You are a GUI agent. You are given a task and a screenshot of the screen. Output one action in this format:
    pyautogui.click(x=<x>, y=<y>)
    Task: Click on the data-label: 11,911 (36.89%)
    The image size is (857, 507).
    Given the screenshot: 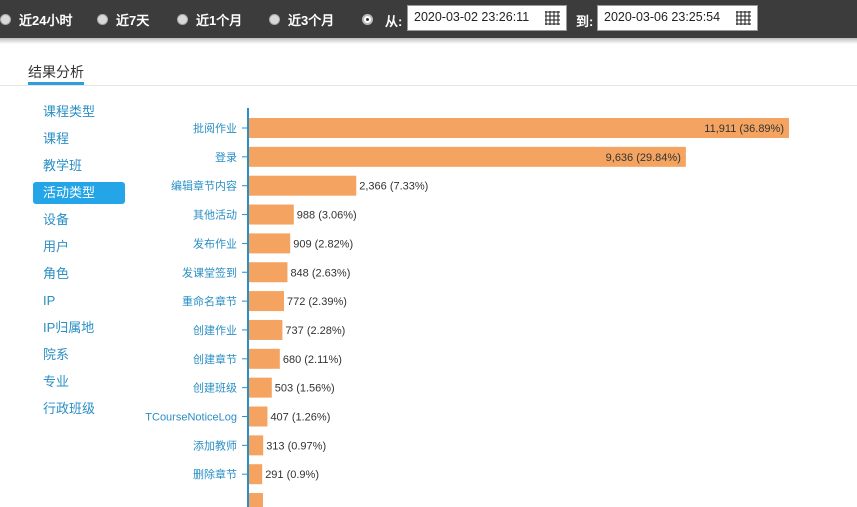 What is the action you would take?
    pyautogui.click(x=744, y=129)
    